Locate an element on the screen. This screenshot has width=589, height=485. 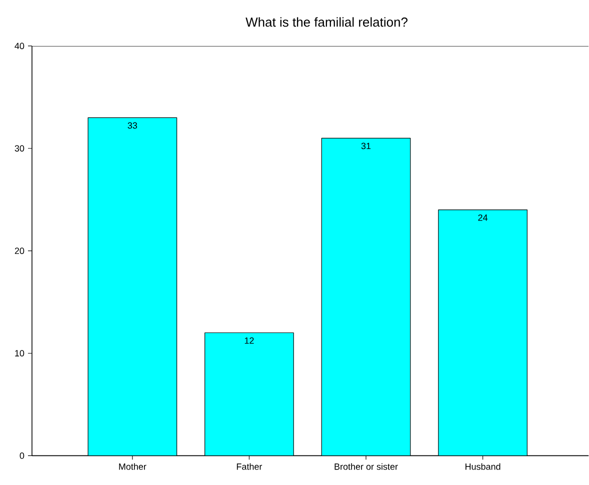
x-tick-label: Mother is located at coordinates (132, 466).